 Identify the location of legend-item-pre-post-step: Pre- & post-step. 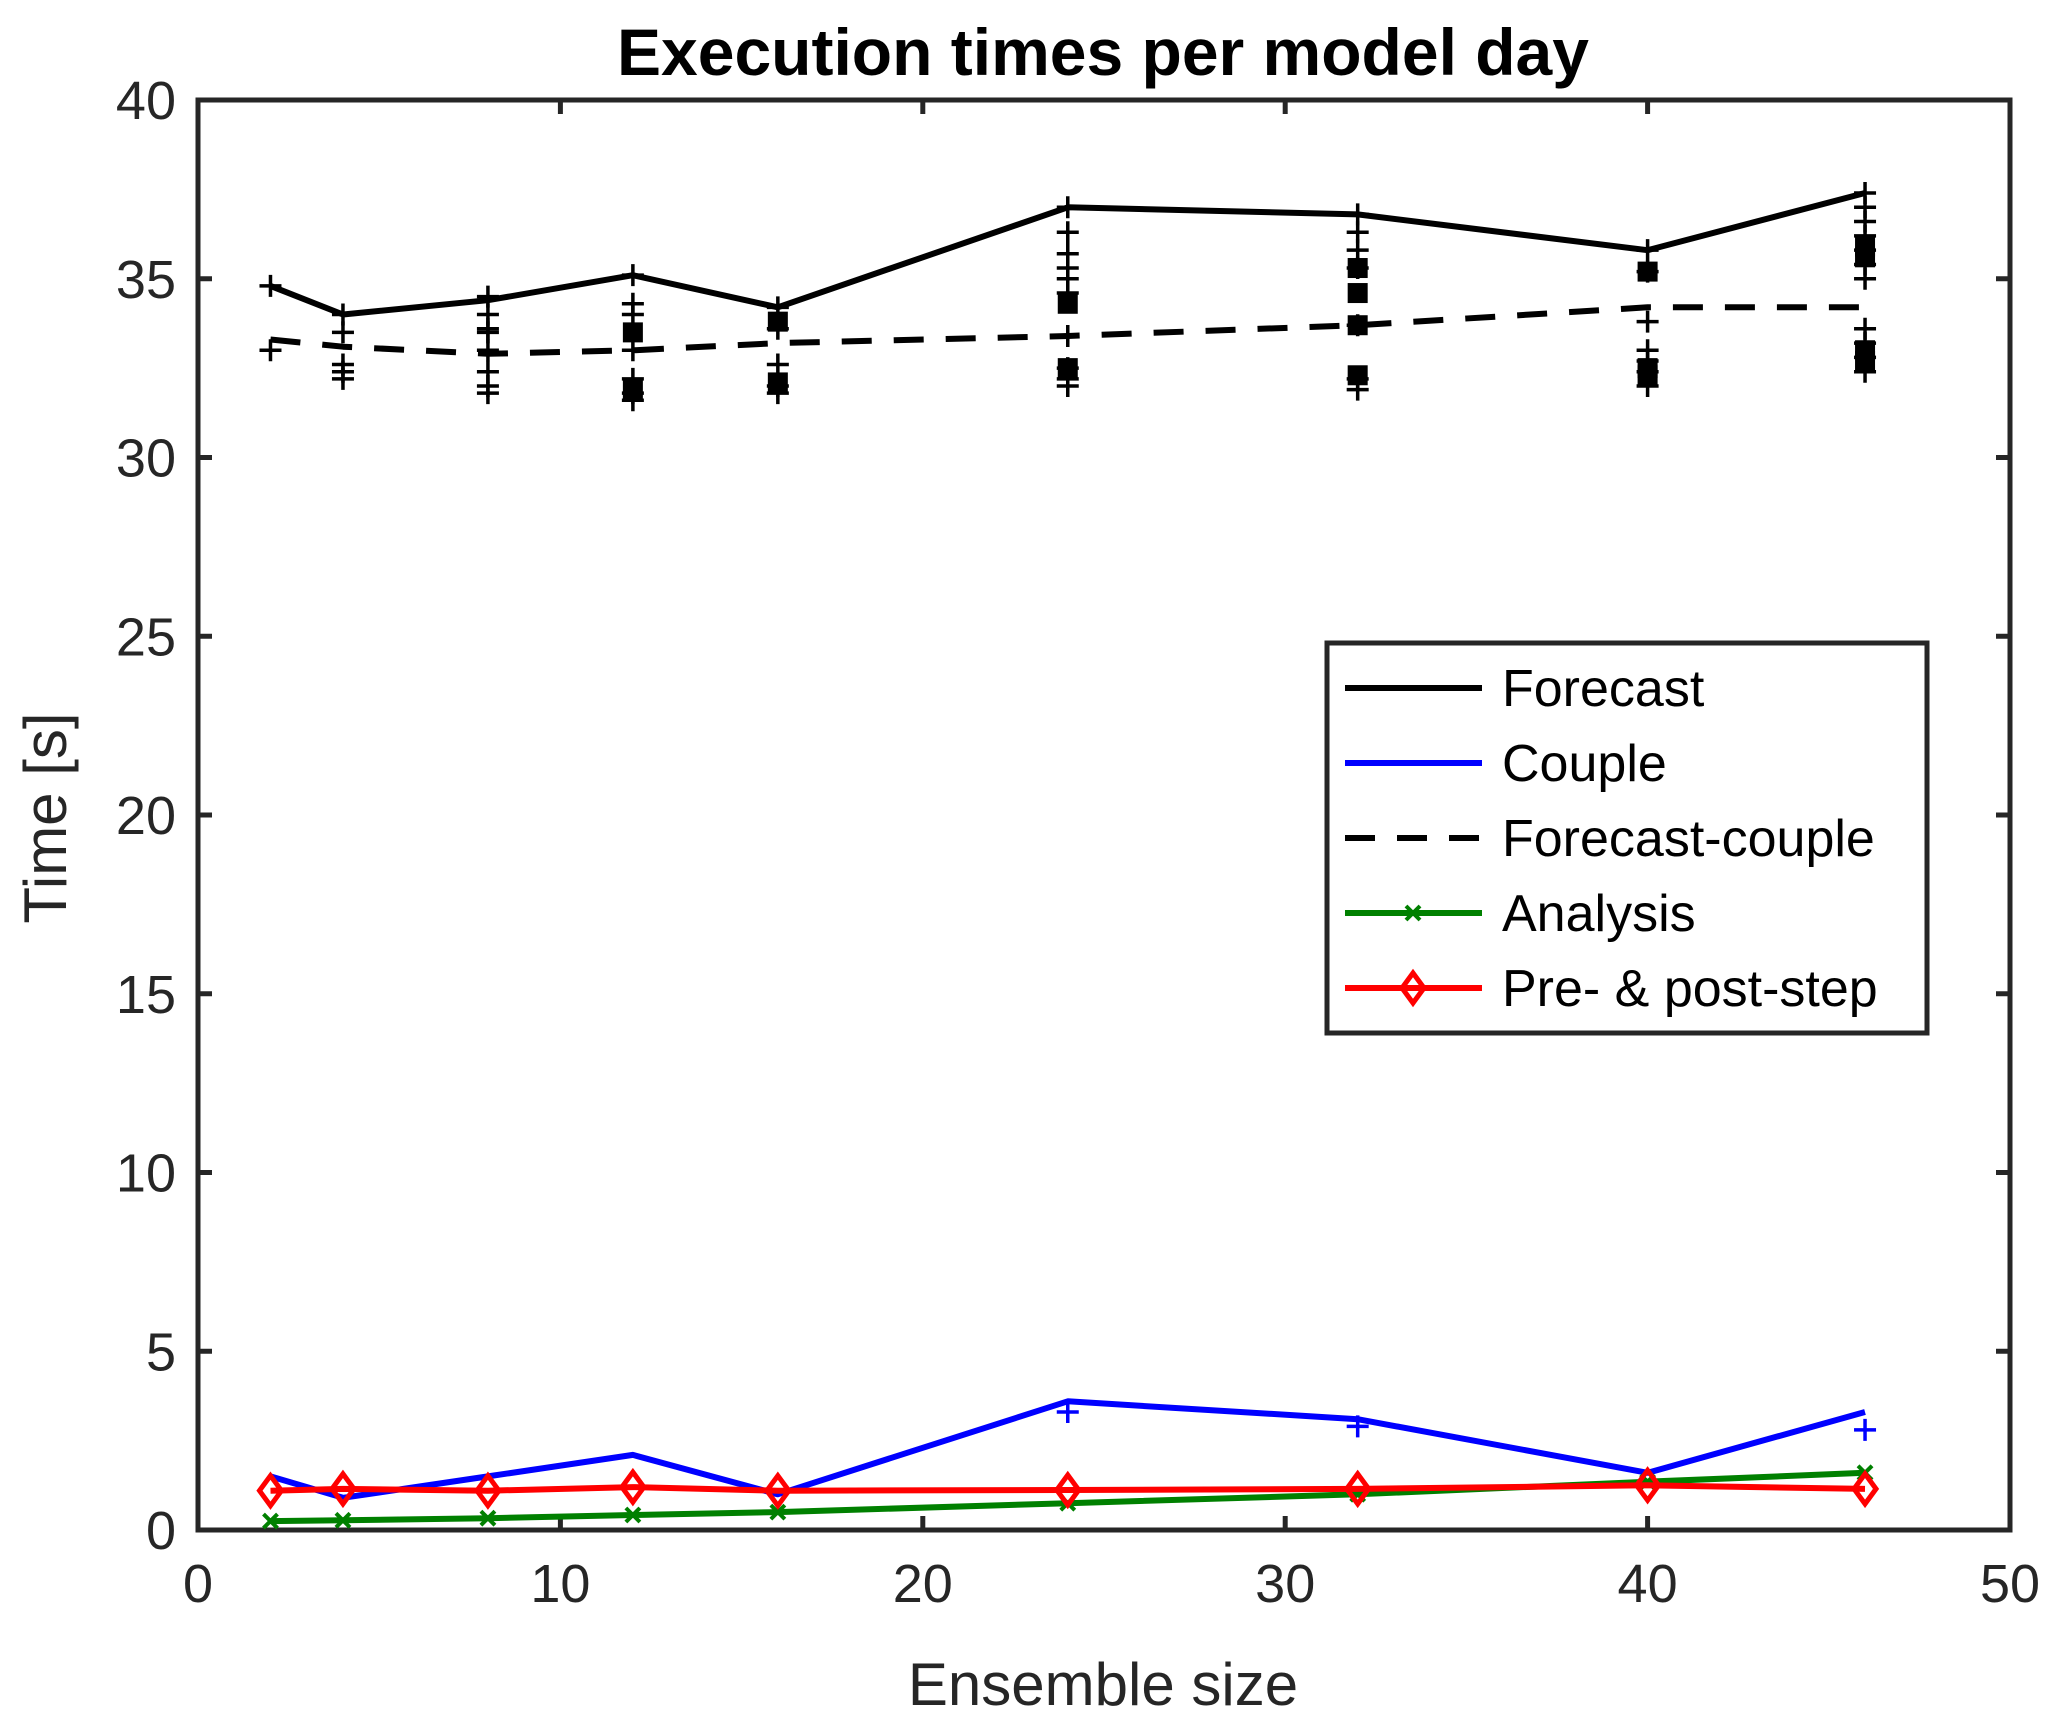
(1611, 989).